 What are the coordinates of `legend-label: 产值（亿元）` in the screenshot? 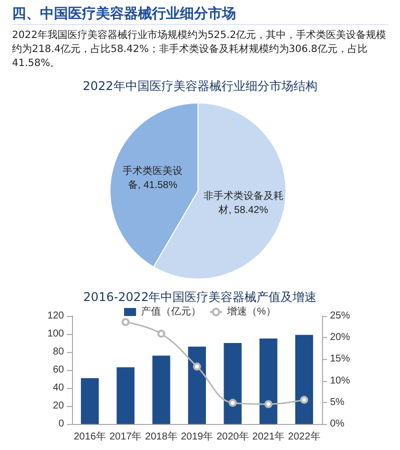 It's located at (171, 312).